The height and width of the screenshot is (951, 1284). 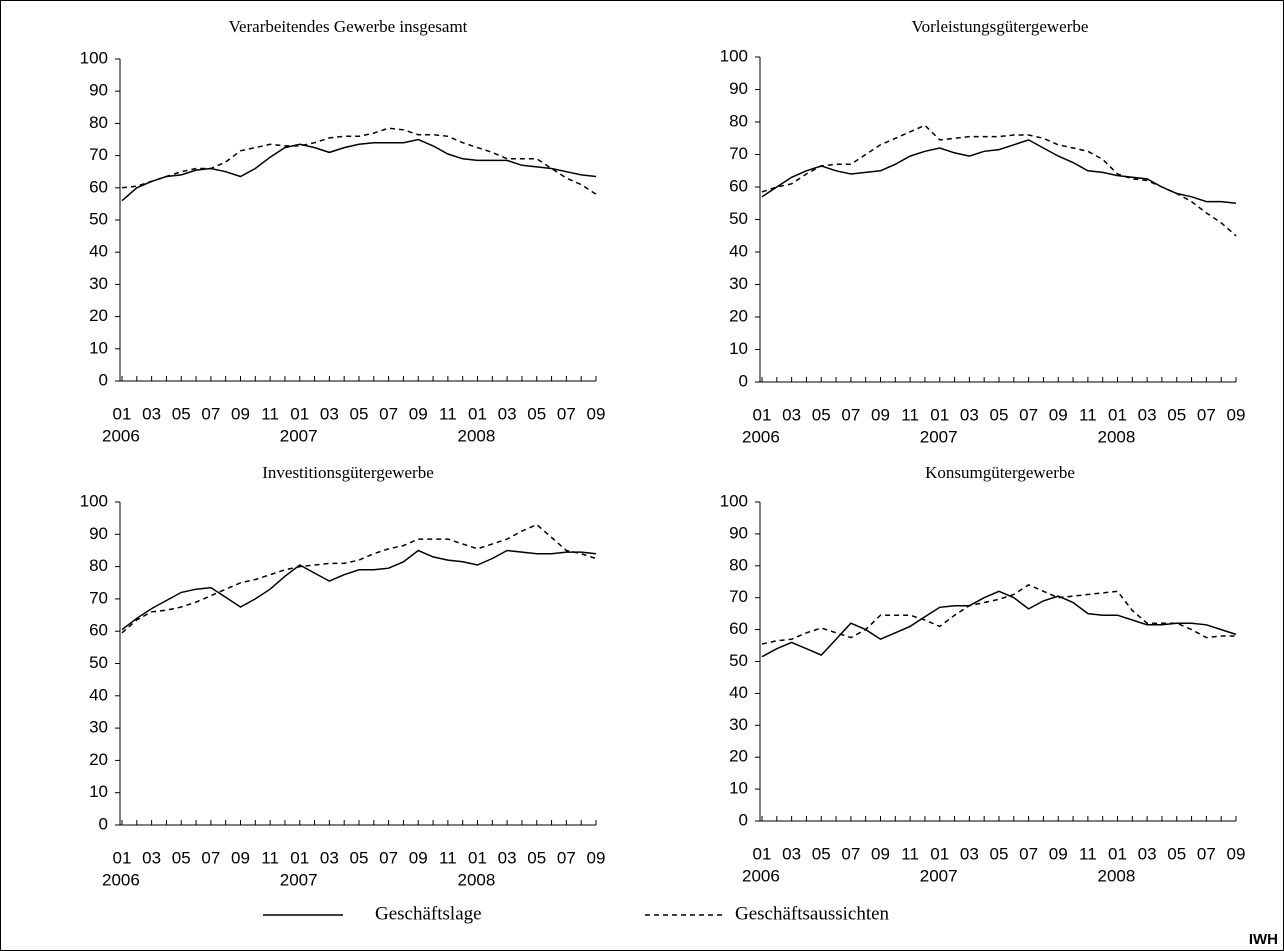 What do you see at coordinates (1000, 472) in the screenshot?
I see `chart-title: Konsumgütergewerbe` at bounding box center [1000, 472].